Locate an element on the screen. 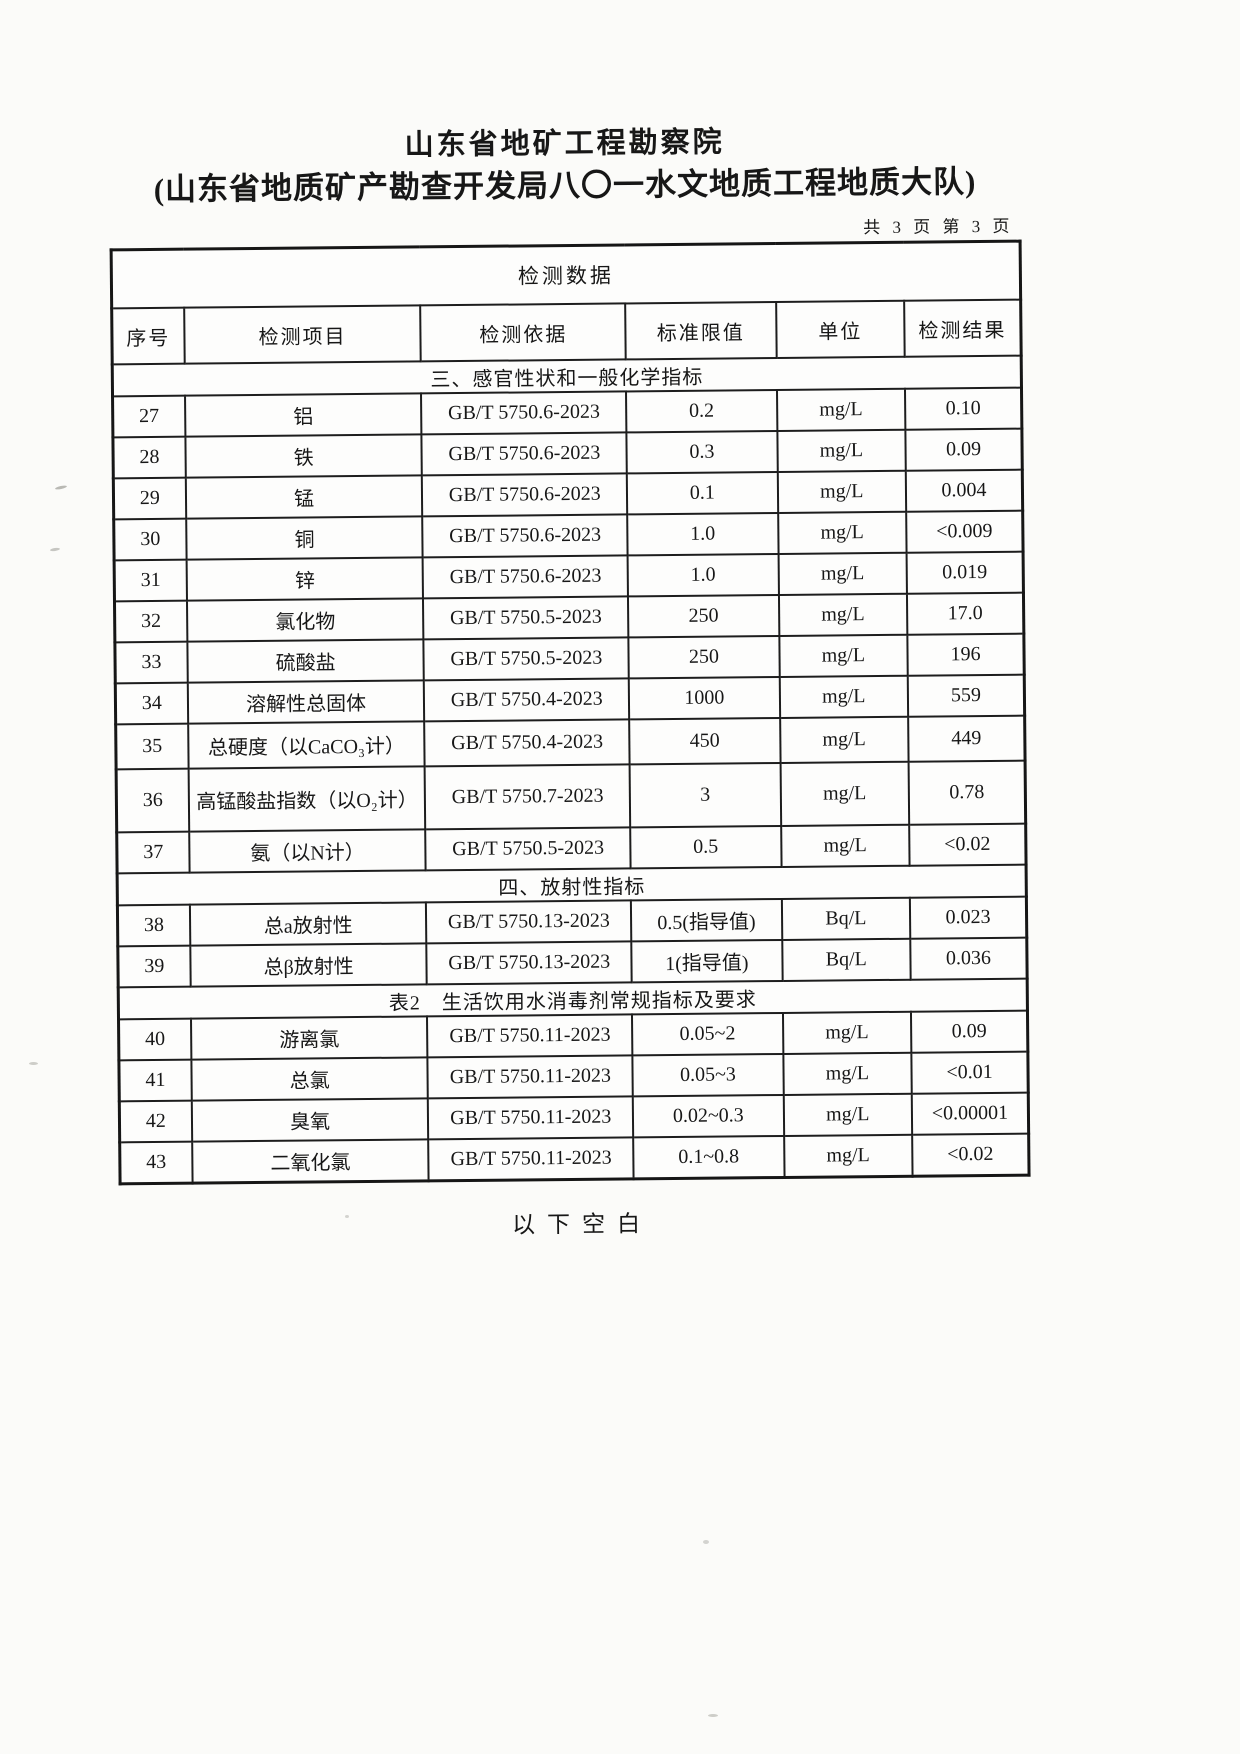  cell-result: <0.01 is located at coordinates (970, 1072).